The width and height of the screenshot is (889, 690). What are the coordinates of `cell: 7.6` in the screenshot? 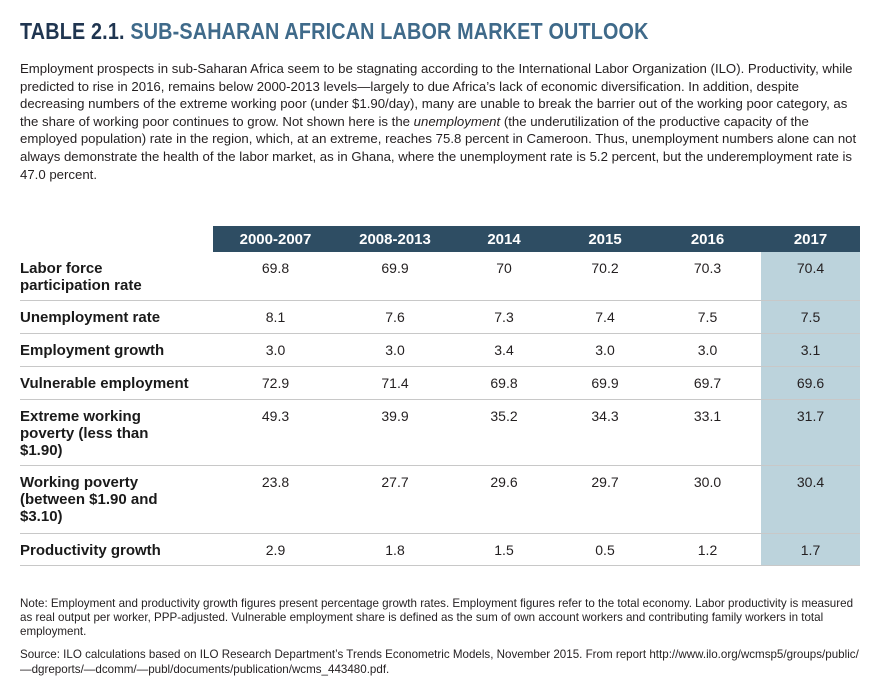 It's located at (395, 317).